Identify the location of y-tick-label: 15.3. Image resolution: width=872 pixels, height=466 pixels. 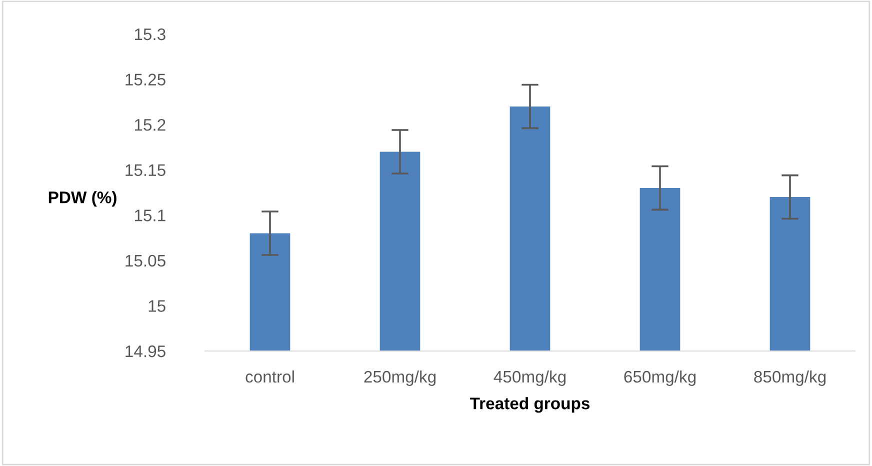
(150, 34).